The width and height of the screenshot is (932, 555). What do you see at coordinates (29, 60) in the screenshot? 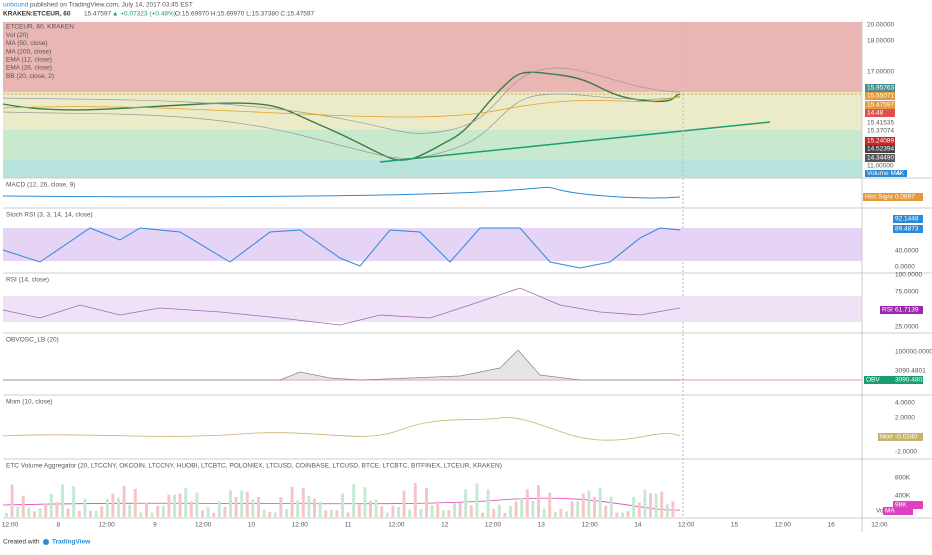
I see `legend-entry: EMA (12, close)` at bounding box center [29, 60].